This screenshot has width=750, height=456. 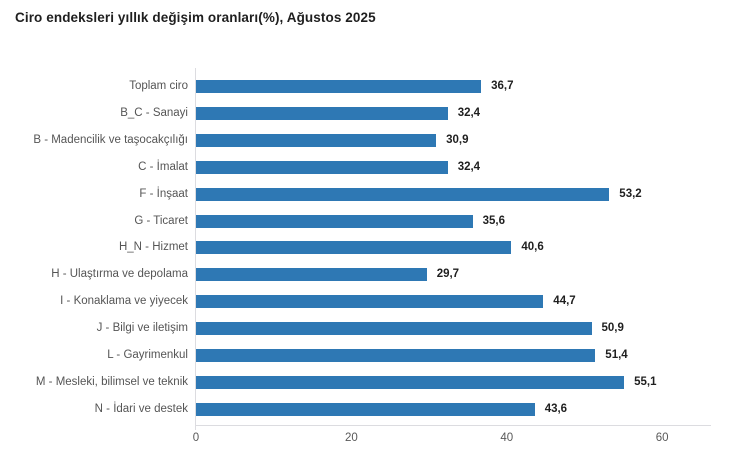 I want to click on category-label: B_C - Sanayi, so click(x=154, y=112).